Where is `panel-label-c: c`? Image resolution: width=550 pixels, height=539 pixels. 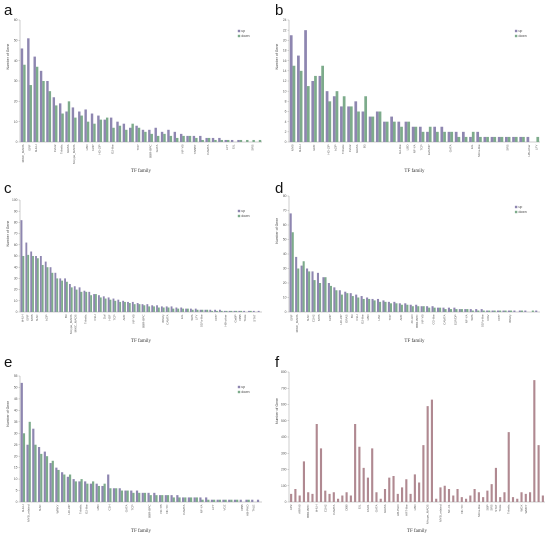
panel-label-c: c is located at coordinates (8, 188).